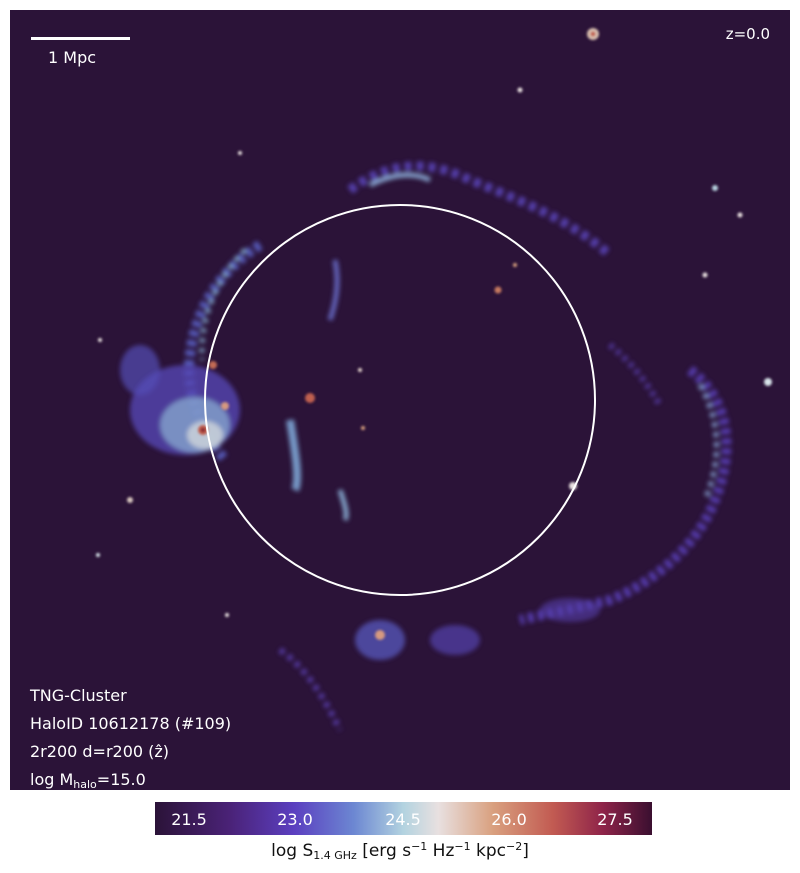 Image resolution: width=800 pixels, height=873 pixels. Describe the element at coordinates (189, 819) in the screenshot. I see `colorbar-tick: 21.5` at that location.